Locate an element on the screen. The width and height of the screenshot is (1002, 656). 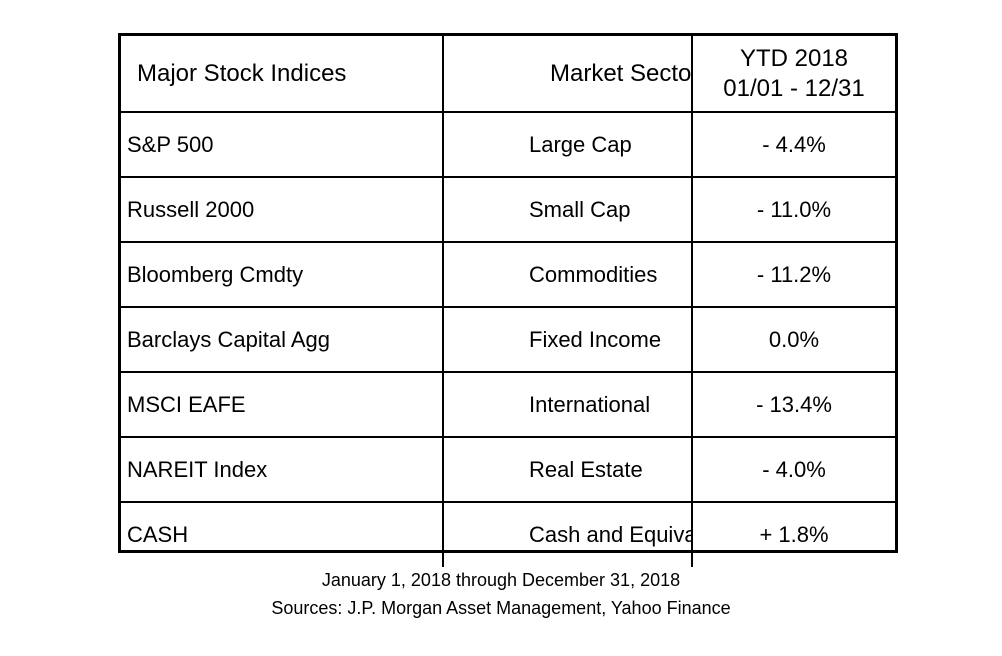
ytd-return: - 11.0% is located at coordinates (793, 209).